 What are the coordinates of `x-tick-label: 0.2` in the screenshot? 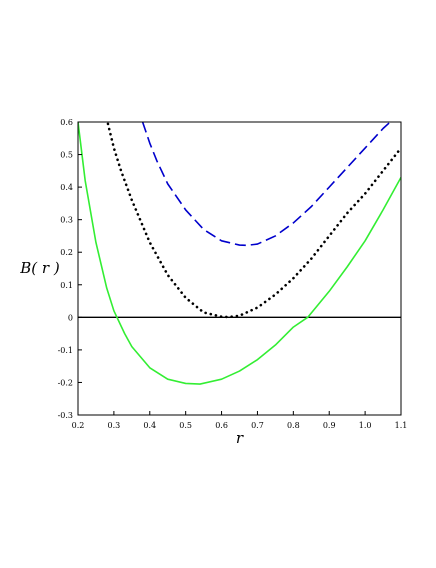 It's located at (78, 425).